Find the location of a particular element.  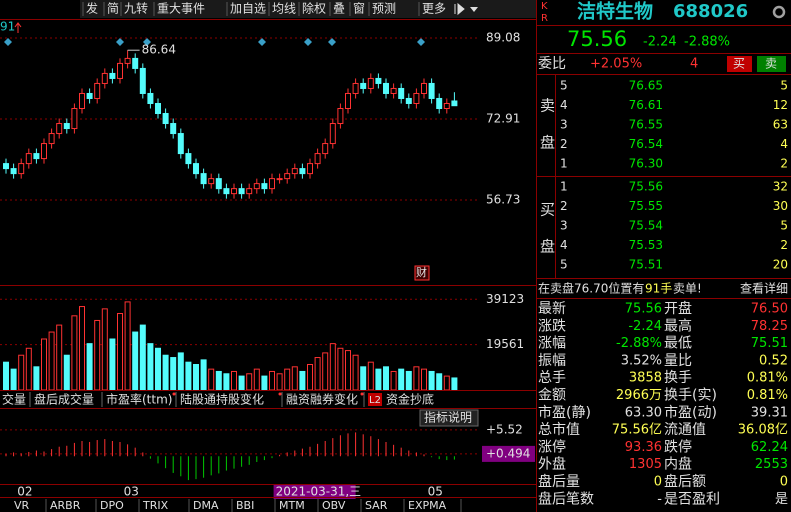

toolbar-button: 简 is located at coordinates (113, 9).